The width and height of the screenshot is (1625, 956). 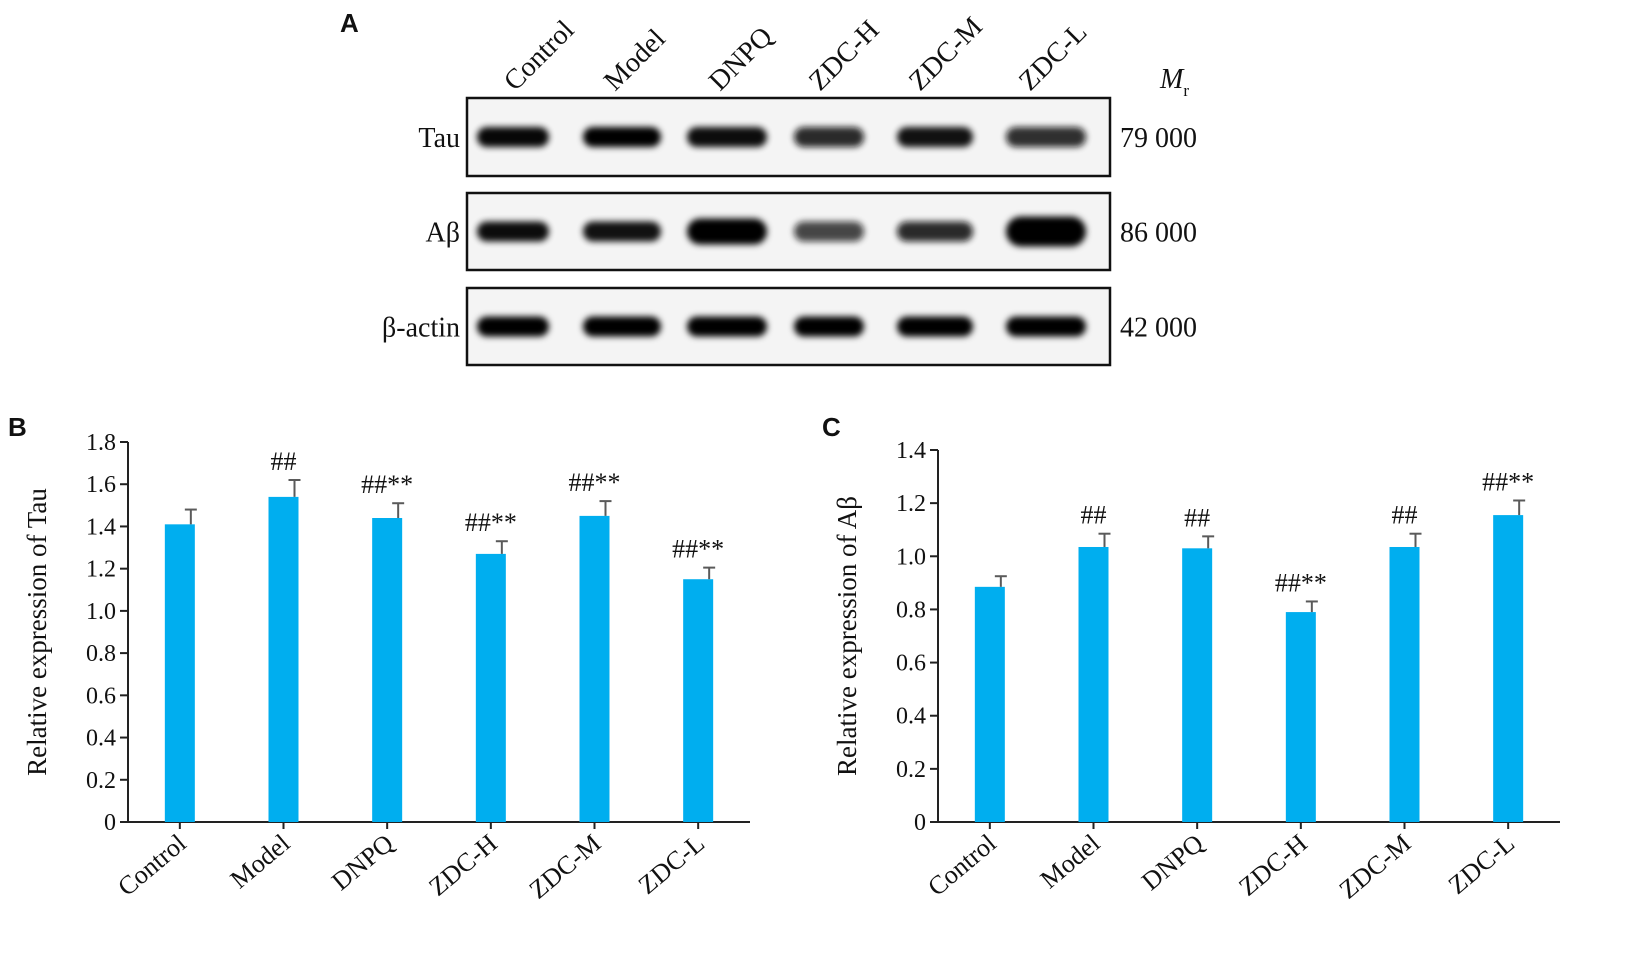 I want to click on blot-lane-label: DNPQ, so click(x=741, y=59).